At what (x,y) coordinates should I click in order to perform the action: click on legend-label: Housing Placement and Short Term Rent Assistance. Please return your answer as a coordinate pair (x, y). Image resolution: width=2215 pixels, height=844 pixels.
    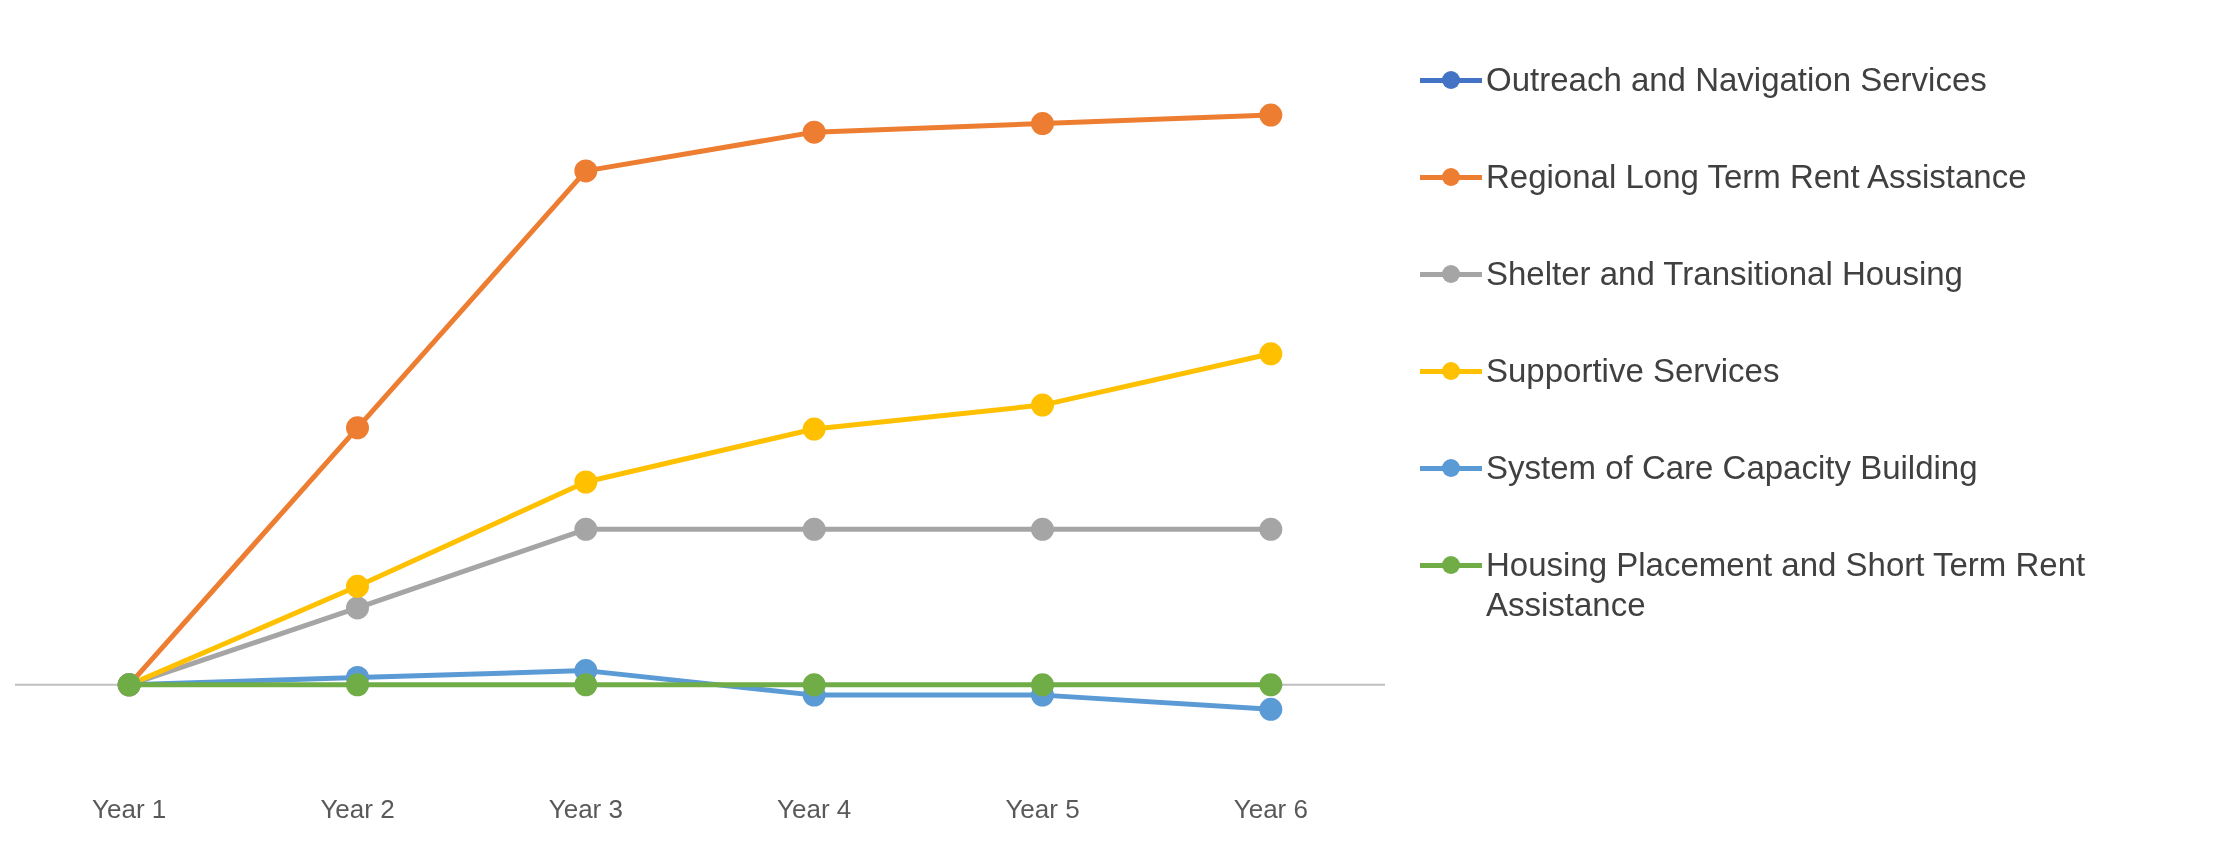
    Looking at the image, I should click on (1786, 585).